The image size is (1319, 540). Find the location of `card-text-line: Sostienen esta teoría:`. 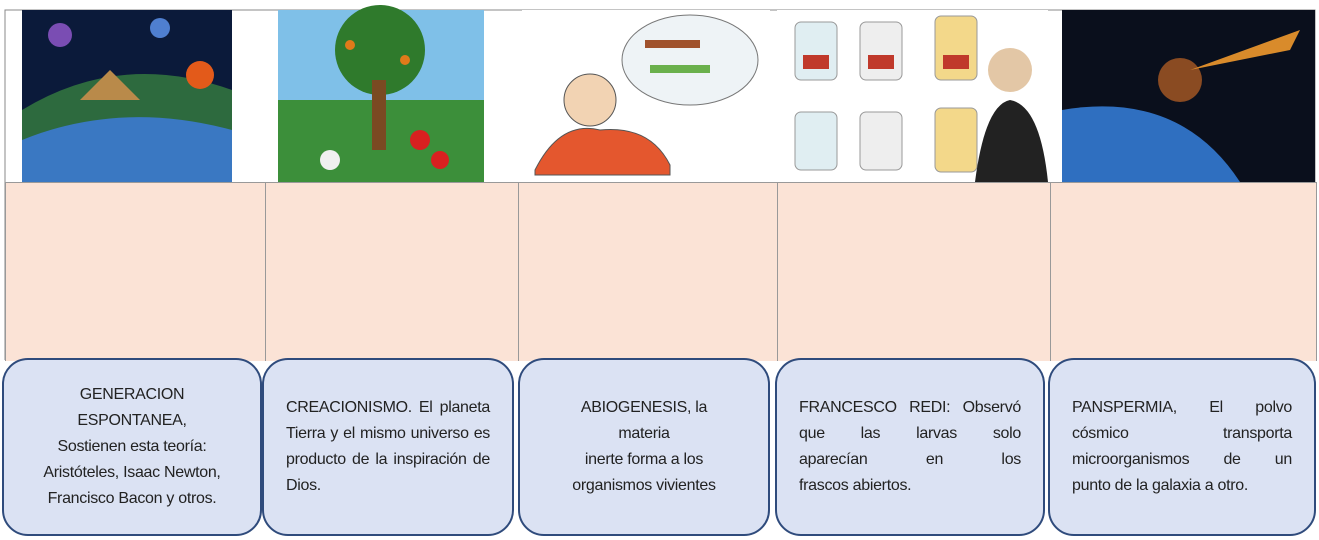

card-text-line: Sostienen esta teoría: is located at coordinates (132, 446).